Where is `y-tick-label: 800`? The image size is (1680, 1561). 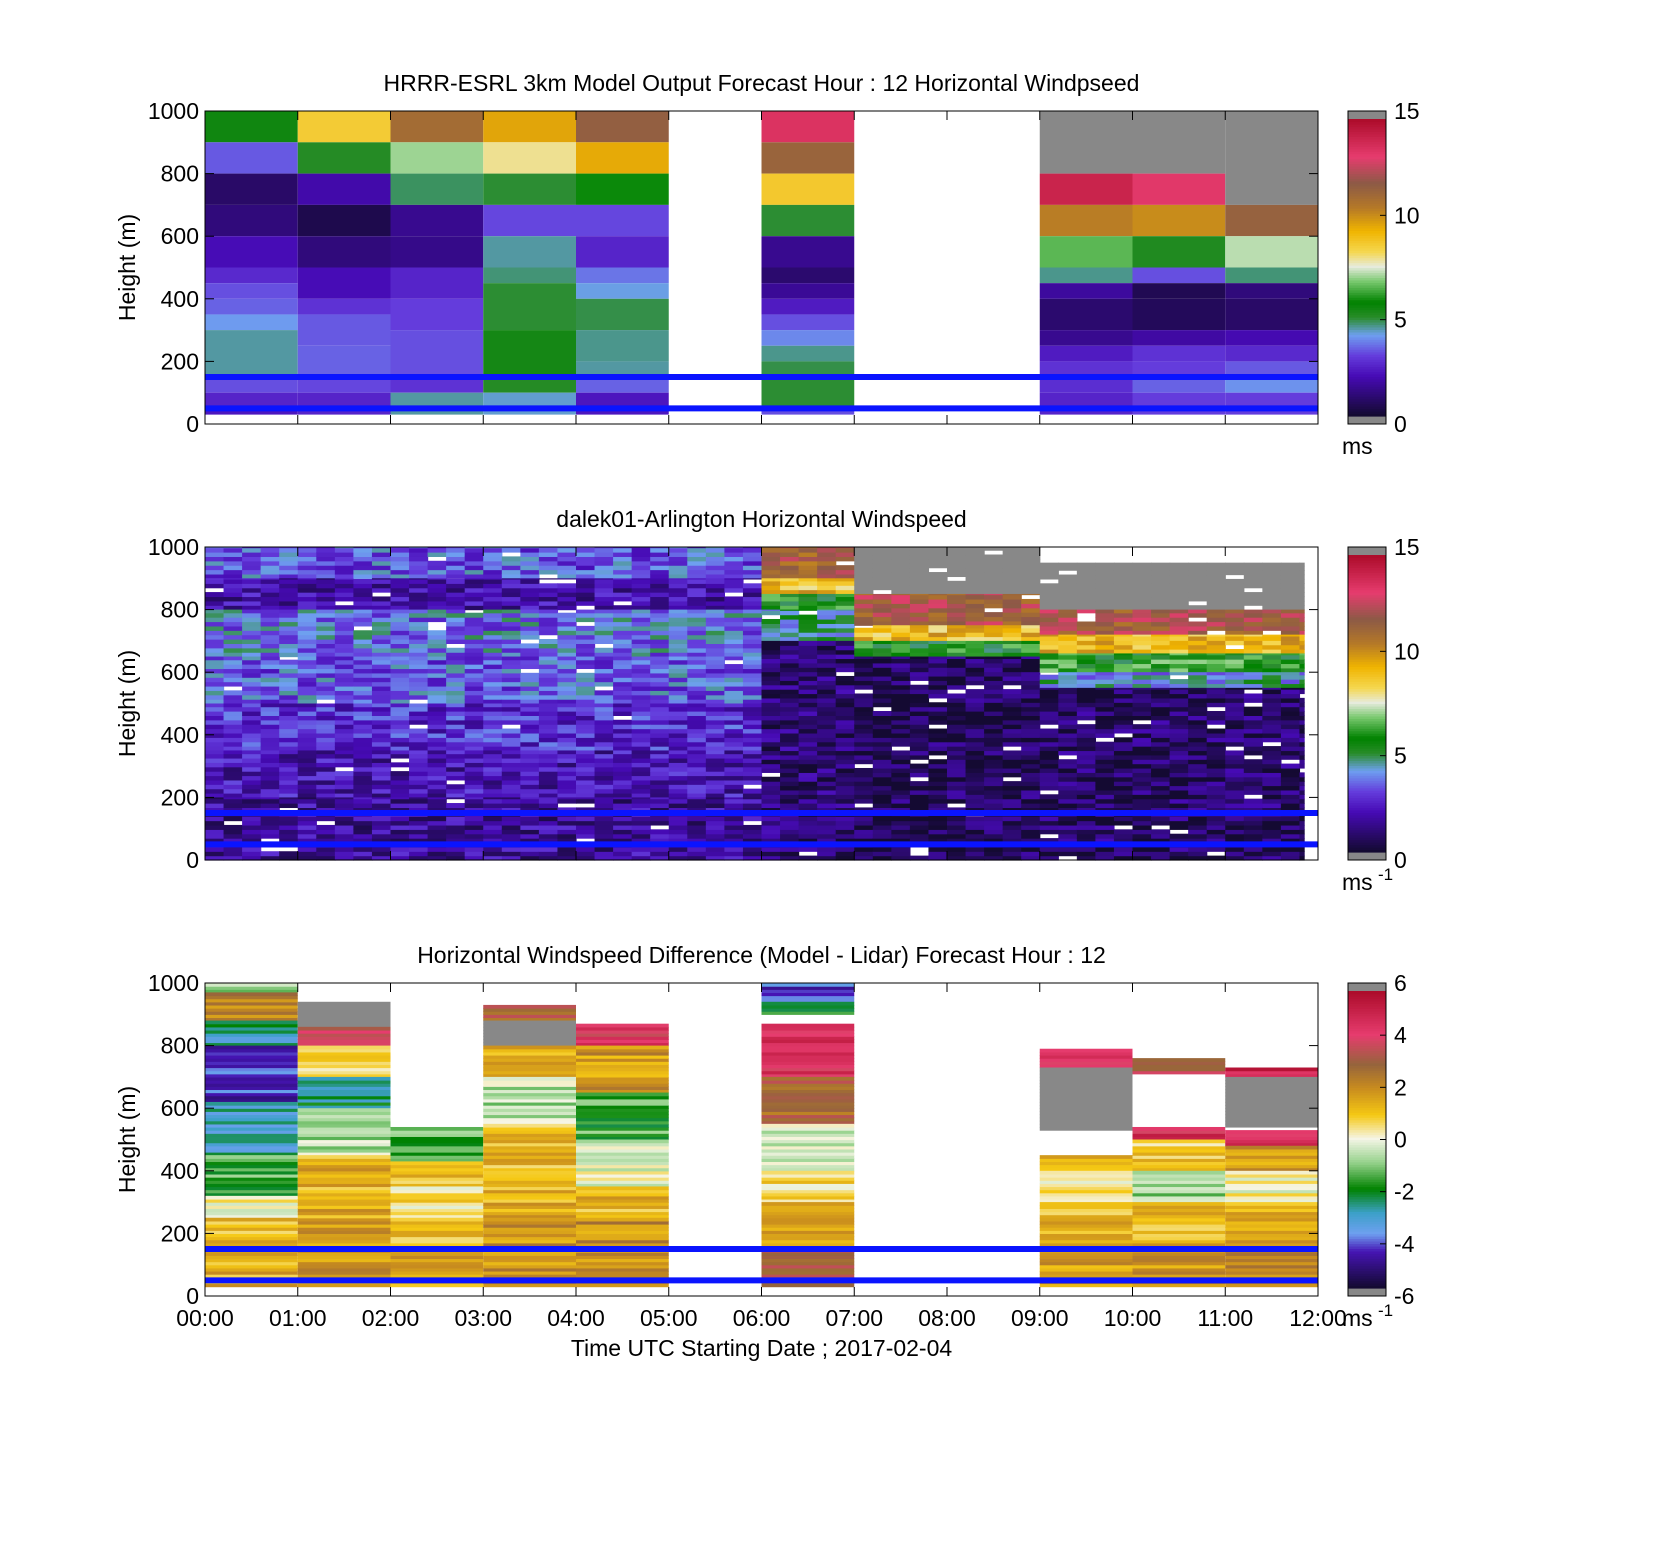
y-tick-label: 800 is located at coordinates (180, 610).